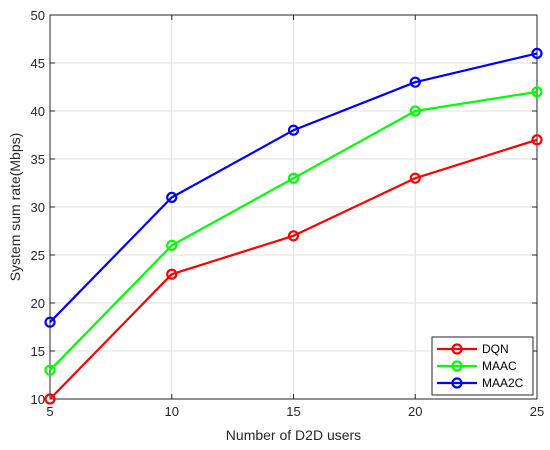  Describe the element at coordinates (495, 349) in the screenshot. I see `legend-label-dqn: DQN` at that location.